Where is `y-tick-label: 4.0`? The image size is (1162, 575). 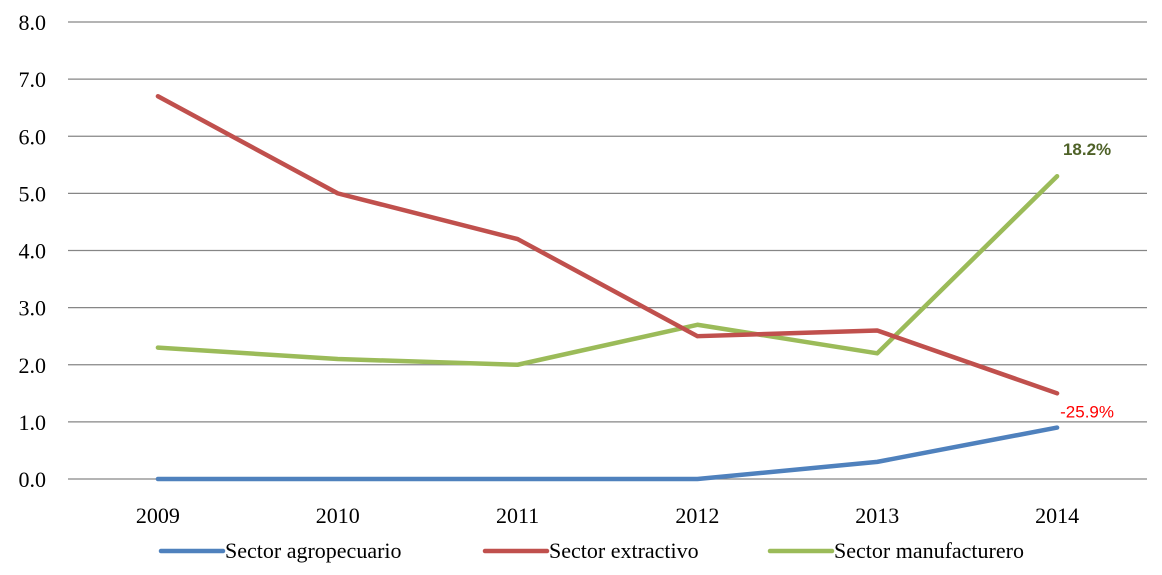
y-tick-label: 4.0 is located at coordinates (33, 251).